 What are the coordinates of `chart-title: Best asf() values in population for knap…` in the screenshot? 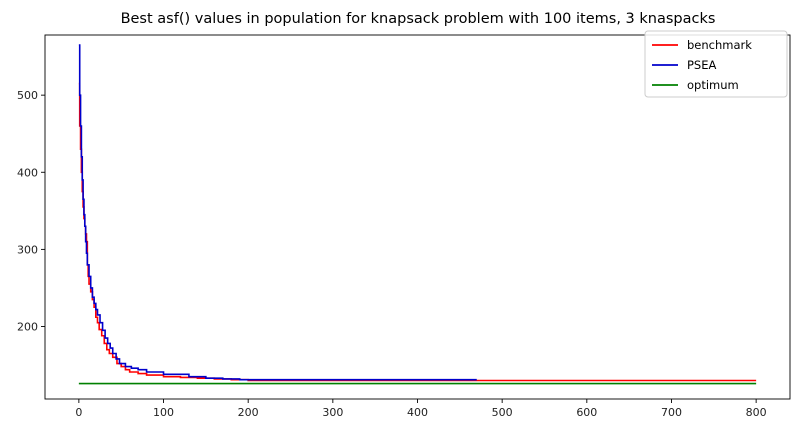 It's located at (418, 19).